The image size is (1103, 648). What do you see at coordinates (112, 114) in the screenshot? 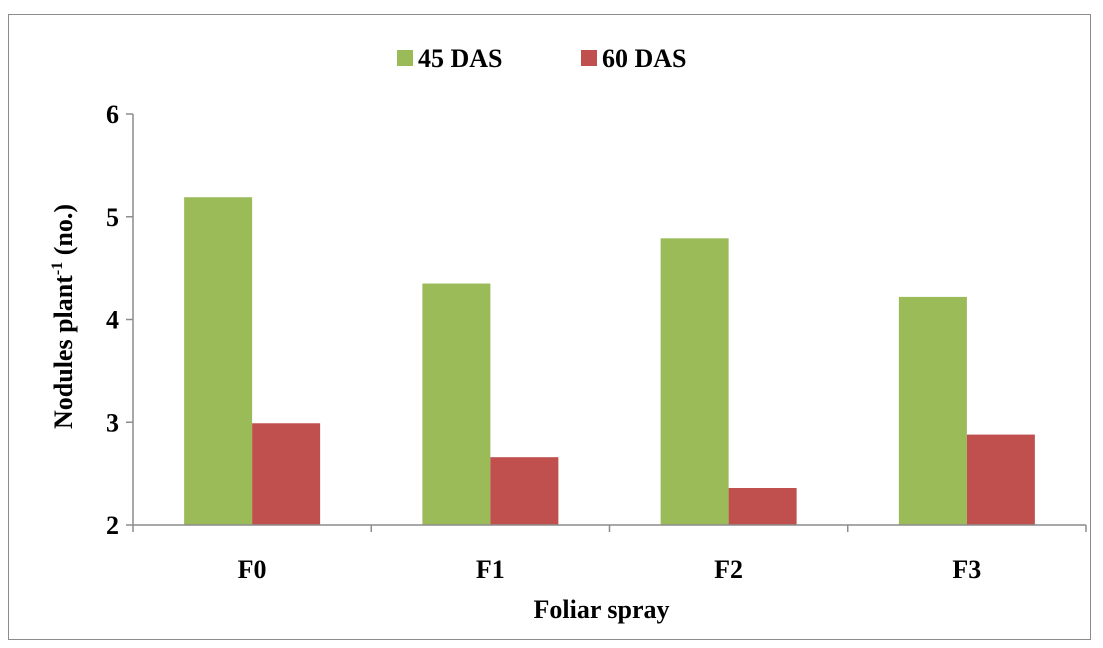
I see `y-tick-label: 6` at bounding box center [112, 114].